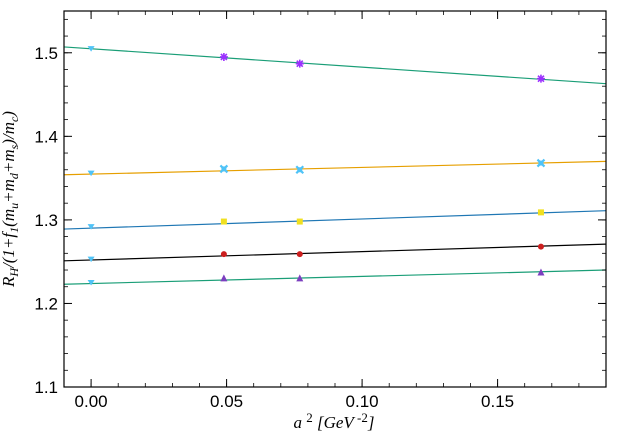 The height and width of the screenshot is (436, 623). I want to click on x-tick-label: 0.10, so click(362, 401).